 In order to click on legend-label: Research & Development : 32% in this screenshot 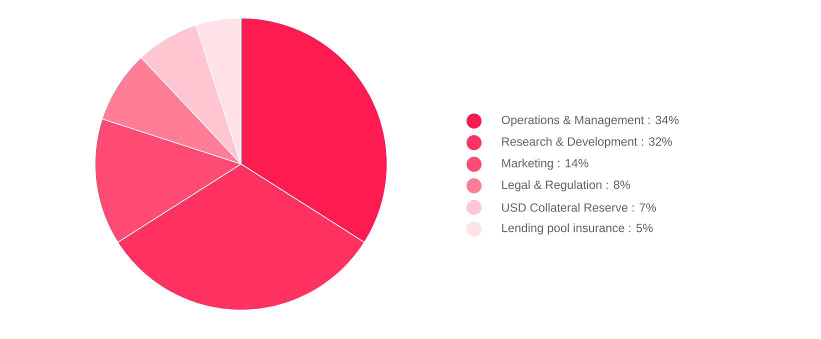, I will do `click(587, 142)`.